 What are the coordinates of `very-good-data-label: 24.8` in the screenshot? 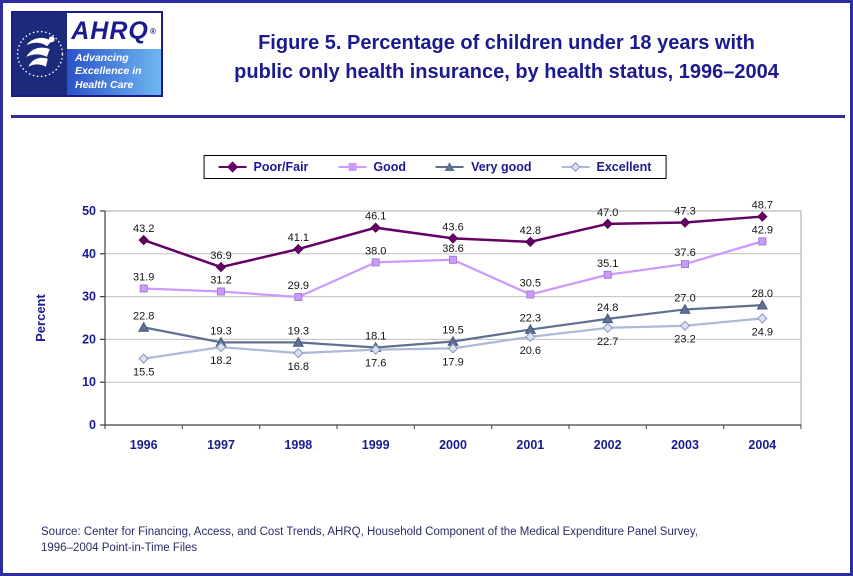 It's located at (607, 308).